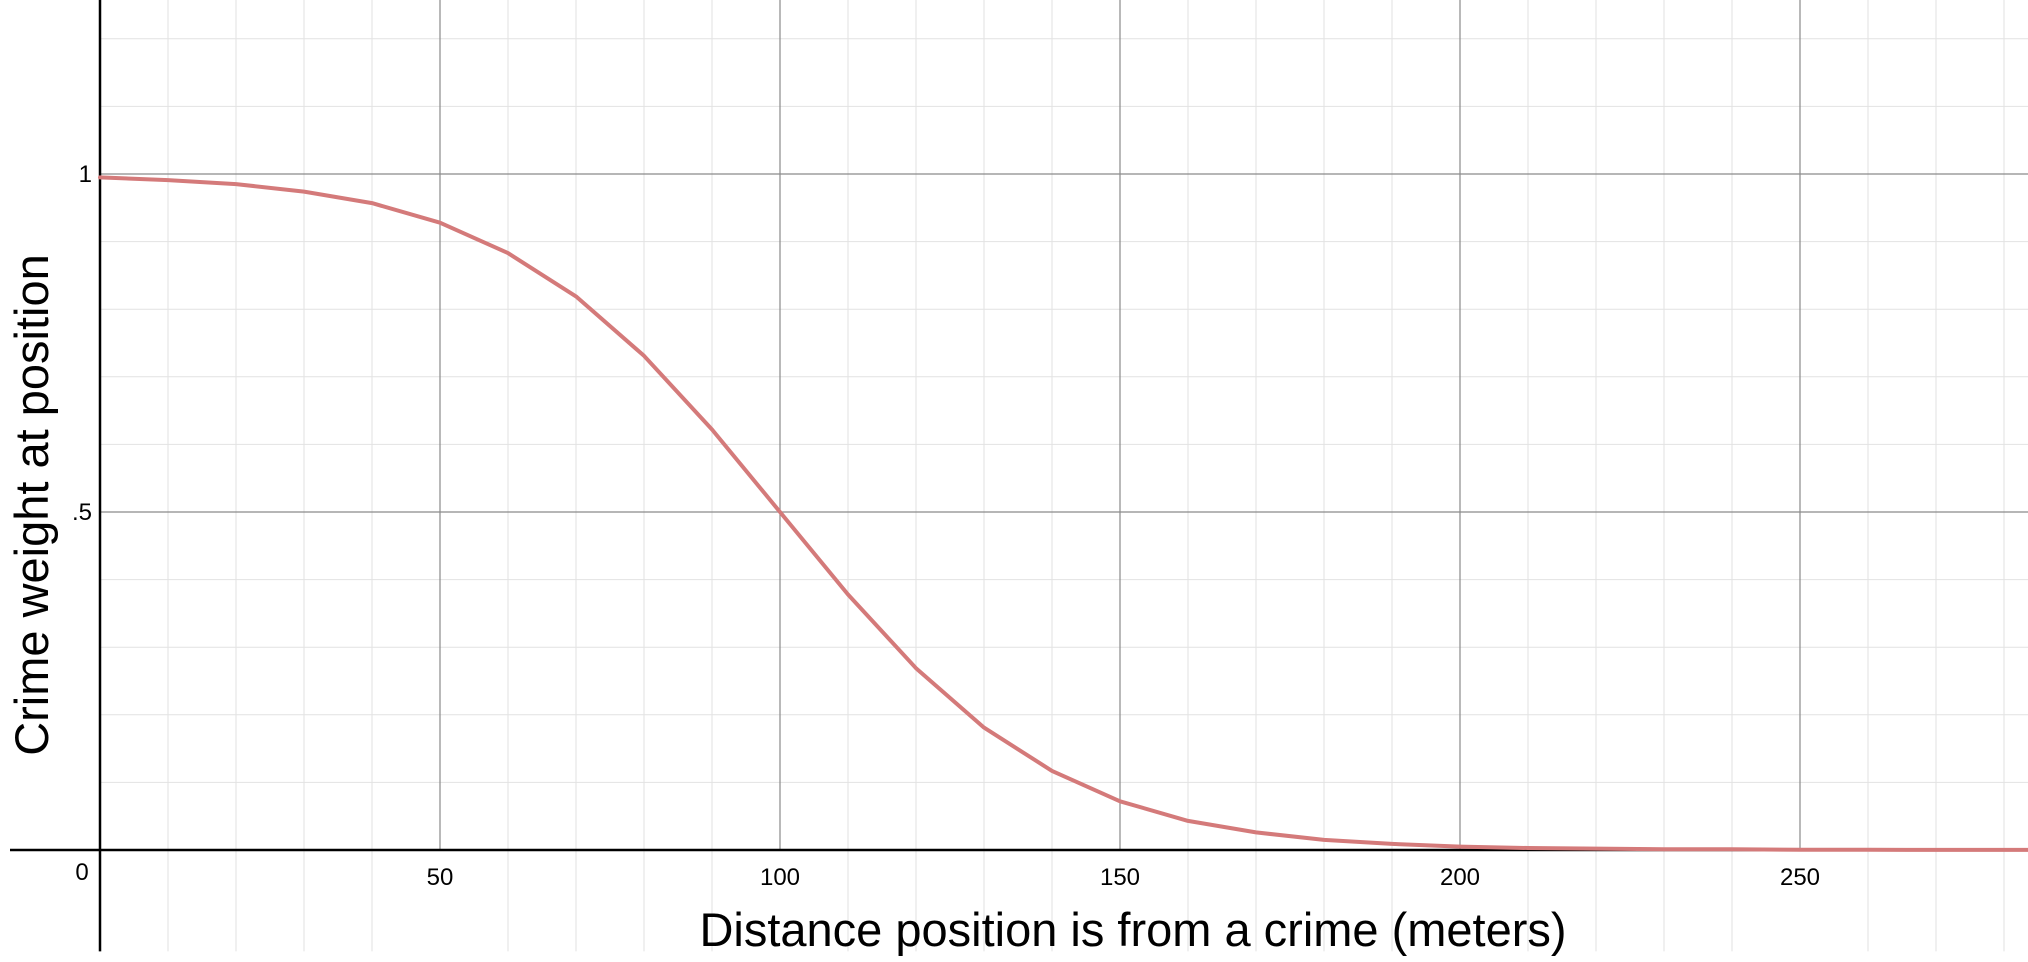 The width and height of the screenshot is (2028, 962). I want to click on x-tick-label: 200, so click(1460, 877).